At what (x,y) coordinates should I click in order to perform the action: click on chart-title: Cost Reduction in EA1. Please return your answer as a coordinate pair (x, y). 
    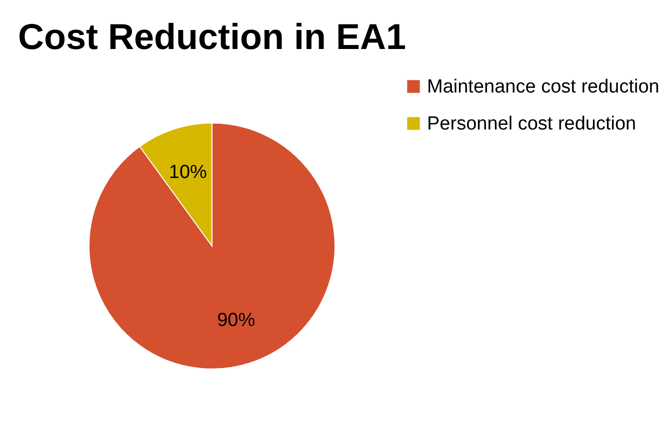
    Looking at the image, I should click on (212, 36).